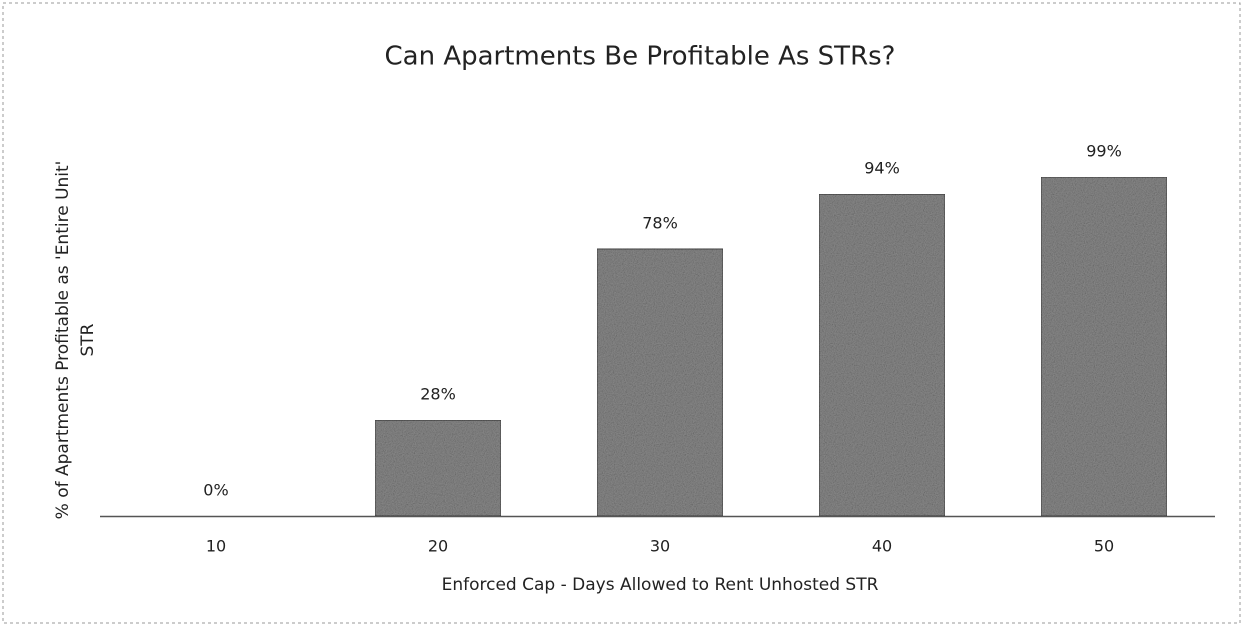  I want to click on chart-title: Can Apartments Be Profitable As STRs?, so click(640, 57).